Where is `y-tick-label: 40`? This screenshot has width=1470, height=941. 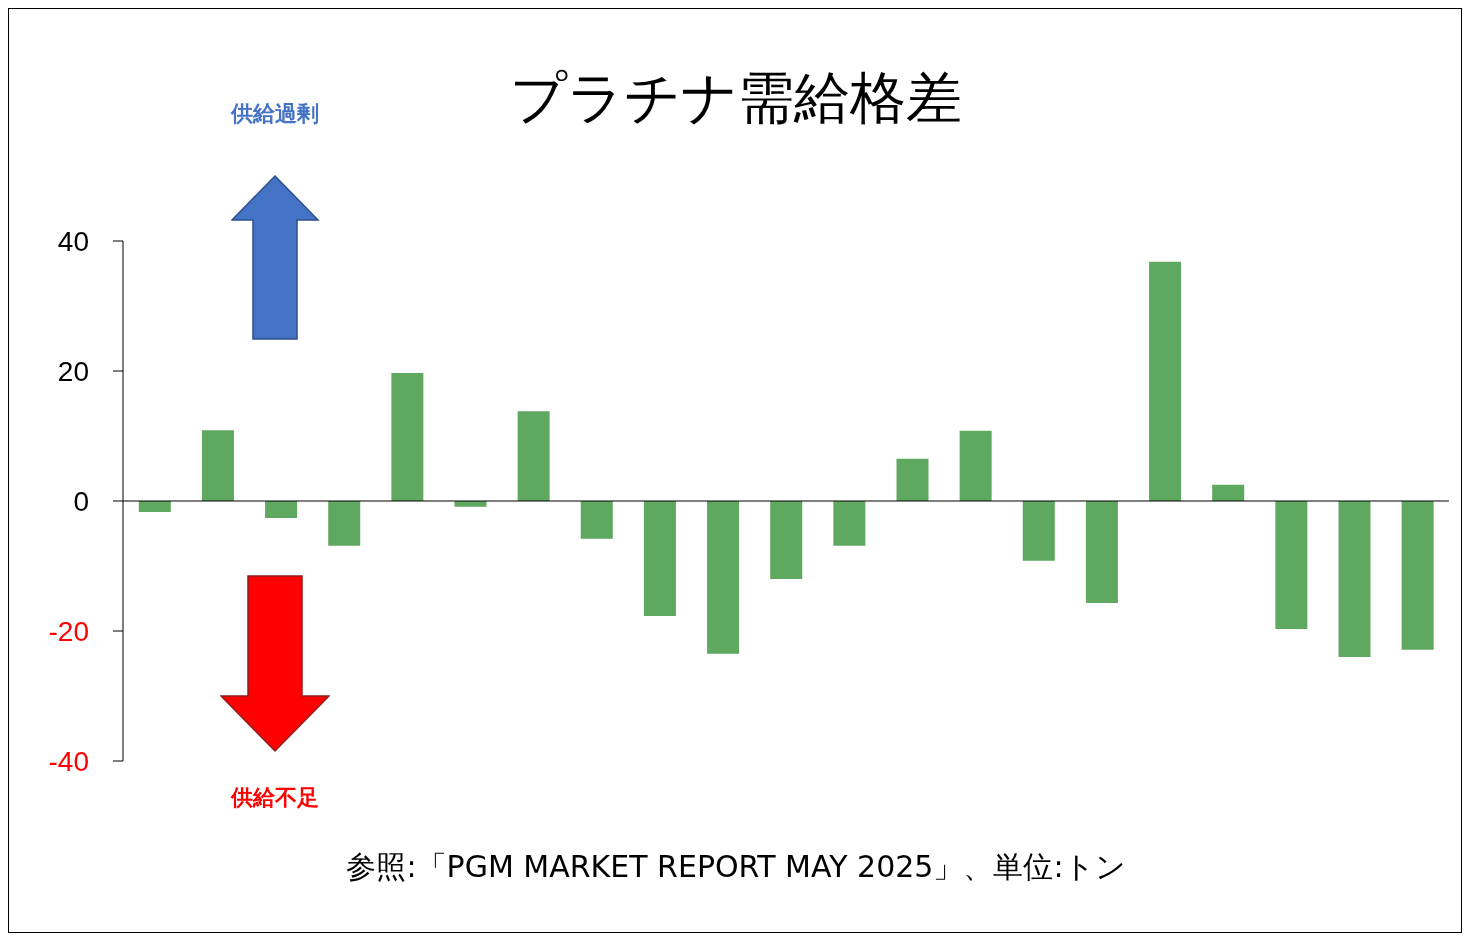 y-tick-label: 40 is located at coordinates (73, 241).